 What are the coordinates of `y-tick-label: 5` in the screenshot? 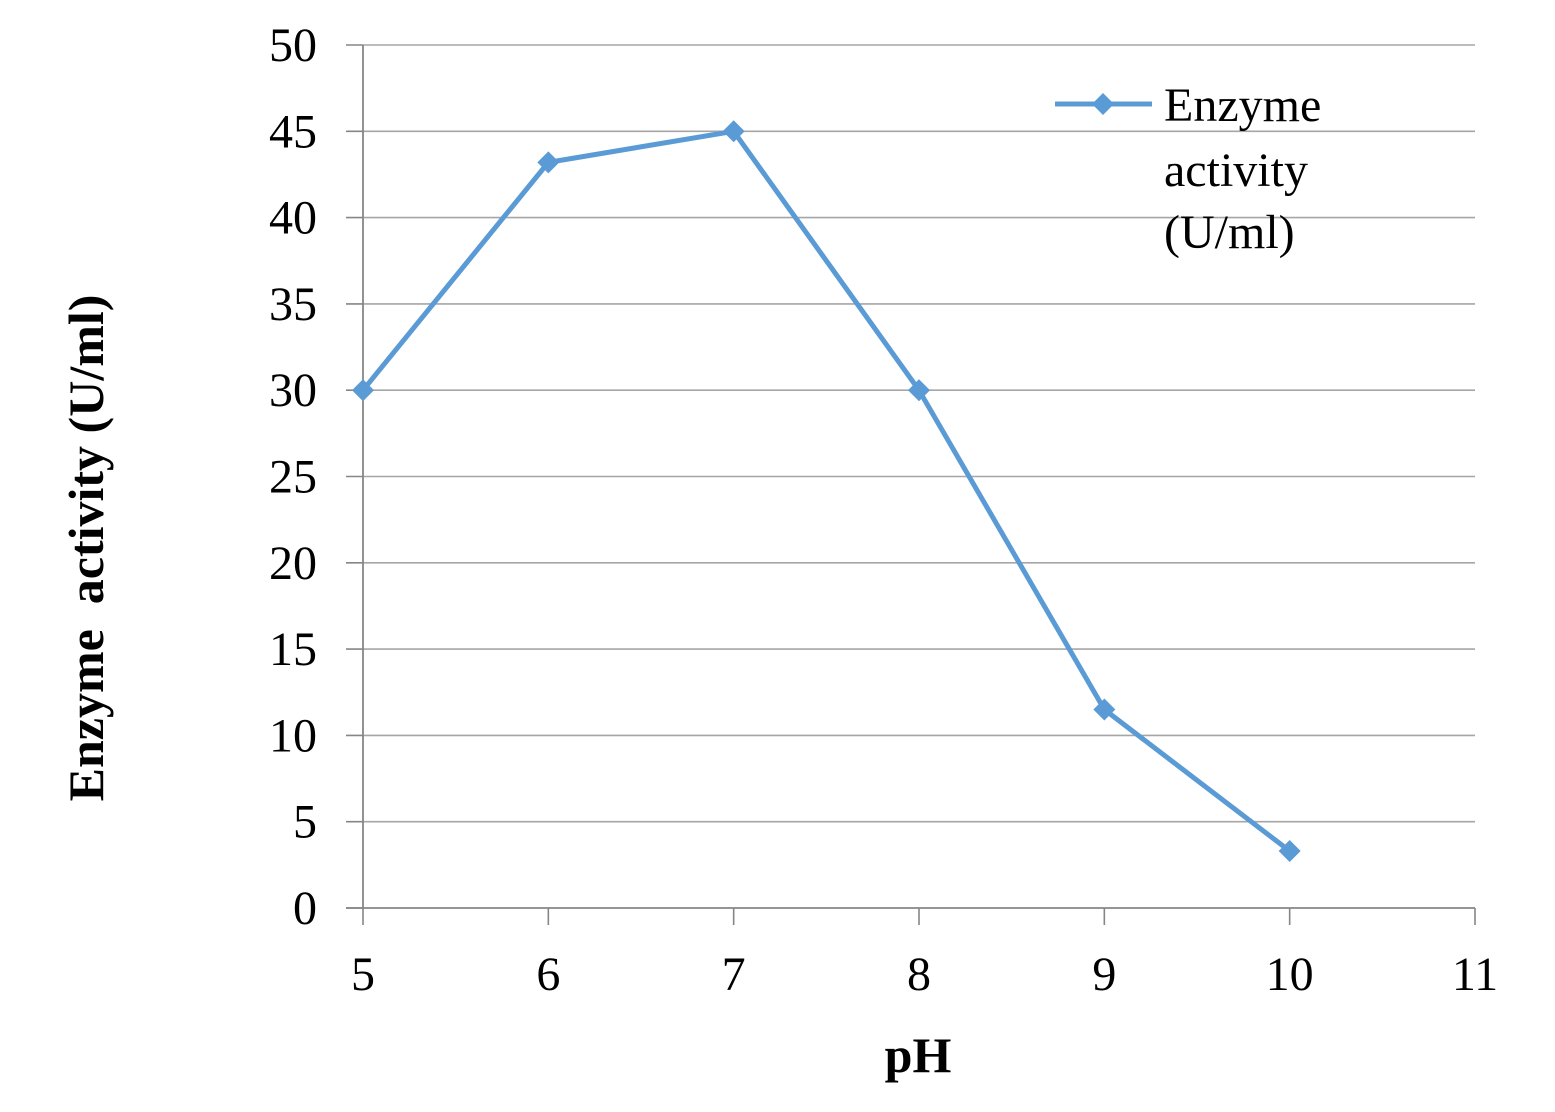 It's located at (305, 822).